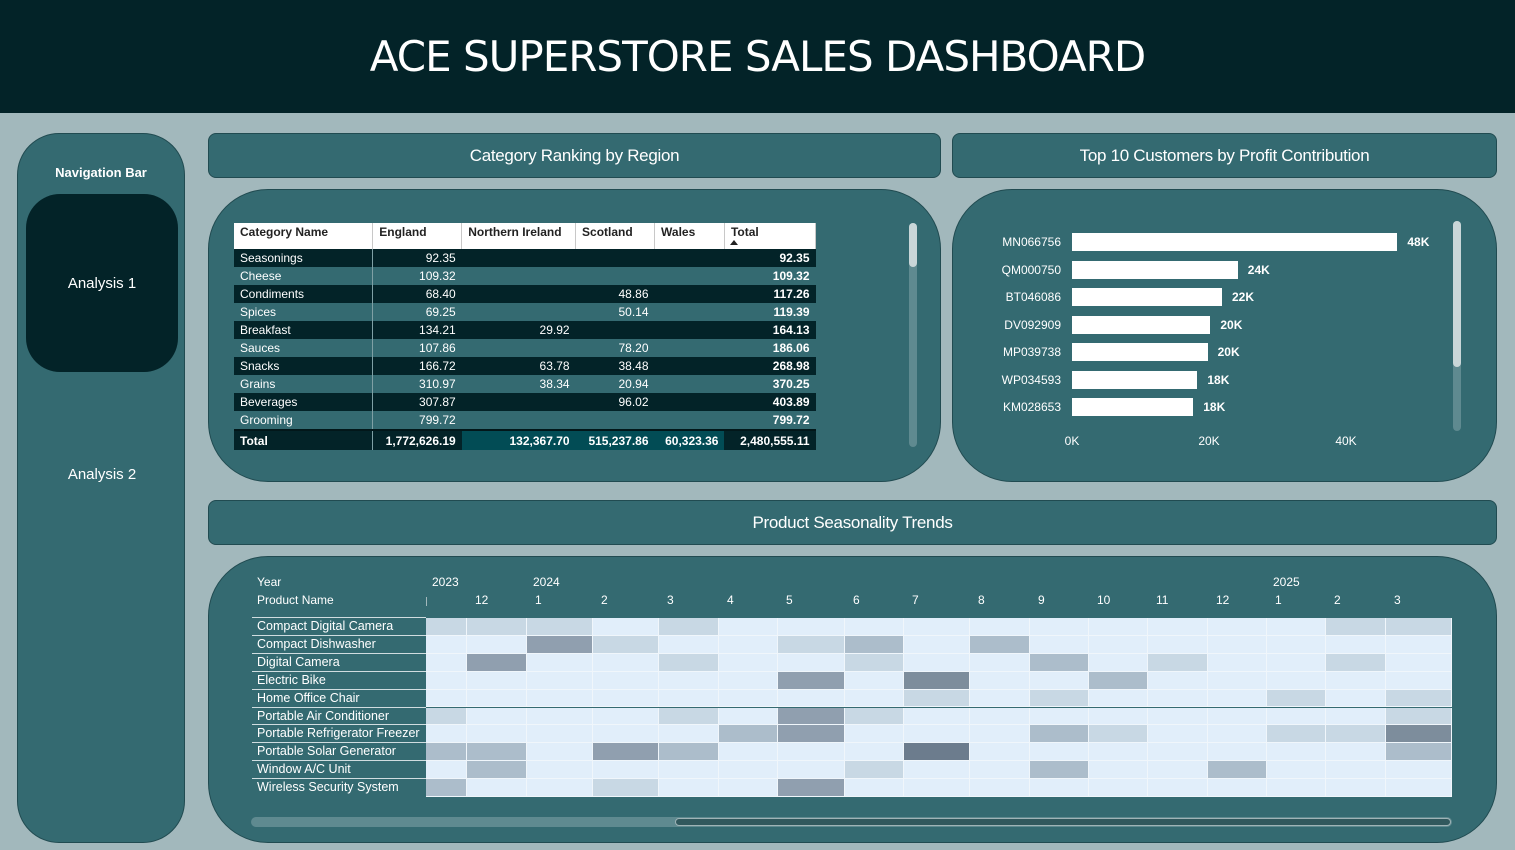 The image size is (1515, 850). Describe the element at coordinates (525, 294) in the screenshot. I see `matrix-row: Condiments 68.40 48.86 117.26` at that location.